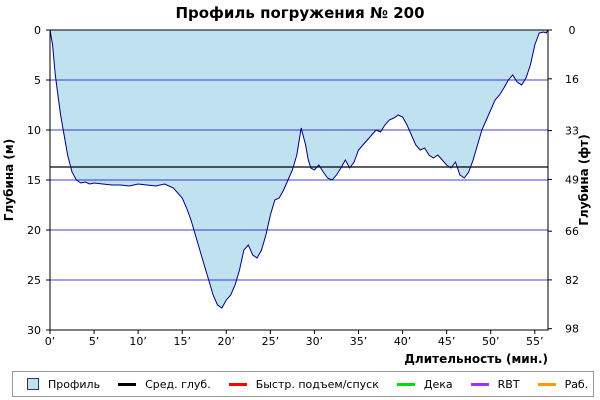 The width and height of the screenshot is (600, 400). What do you see at coordinates (9, 180) in the screenshot?
I see `y-axis-left-title: Глубина (м)` at bounding box center [9, 180].